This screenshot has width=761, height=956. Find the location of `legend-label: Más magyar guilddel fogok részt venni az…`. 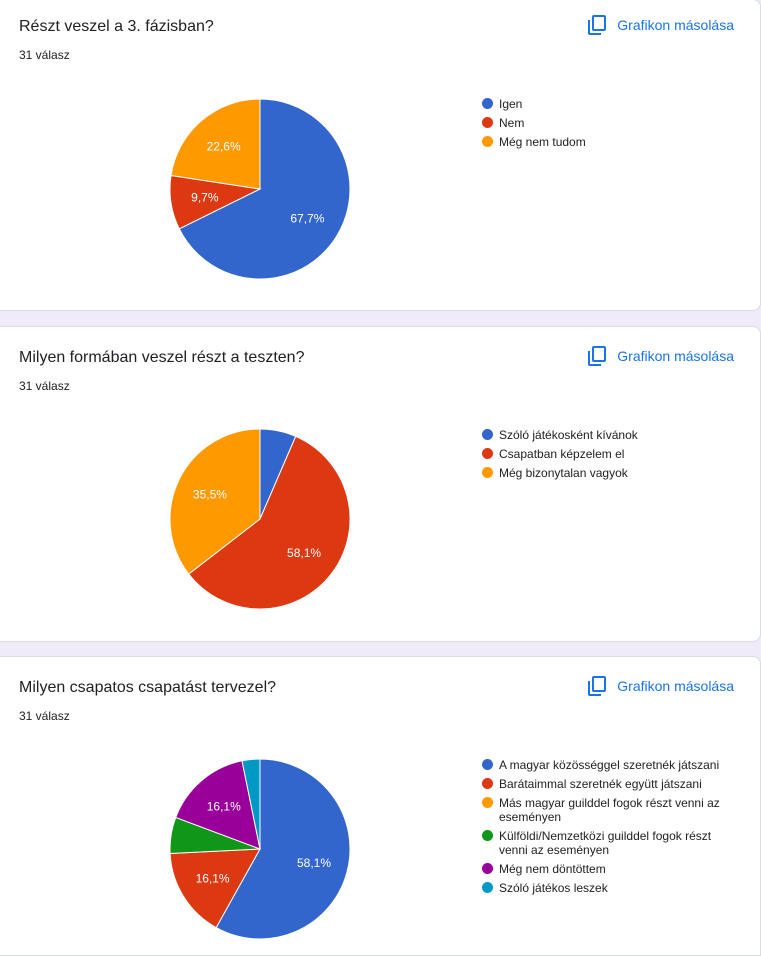

legend-label: Más magyar guilddel fogok részt venni az… is located at coordinates (609, 810).